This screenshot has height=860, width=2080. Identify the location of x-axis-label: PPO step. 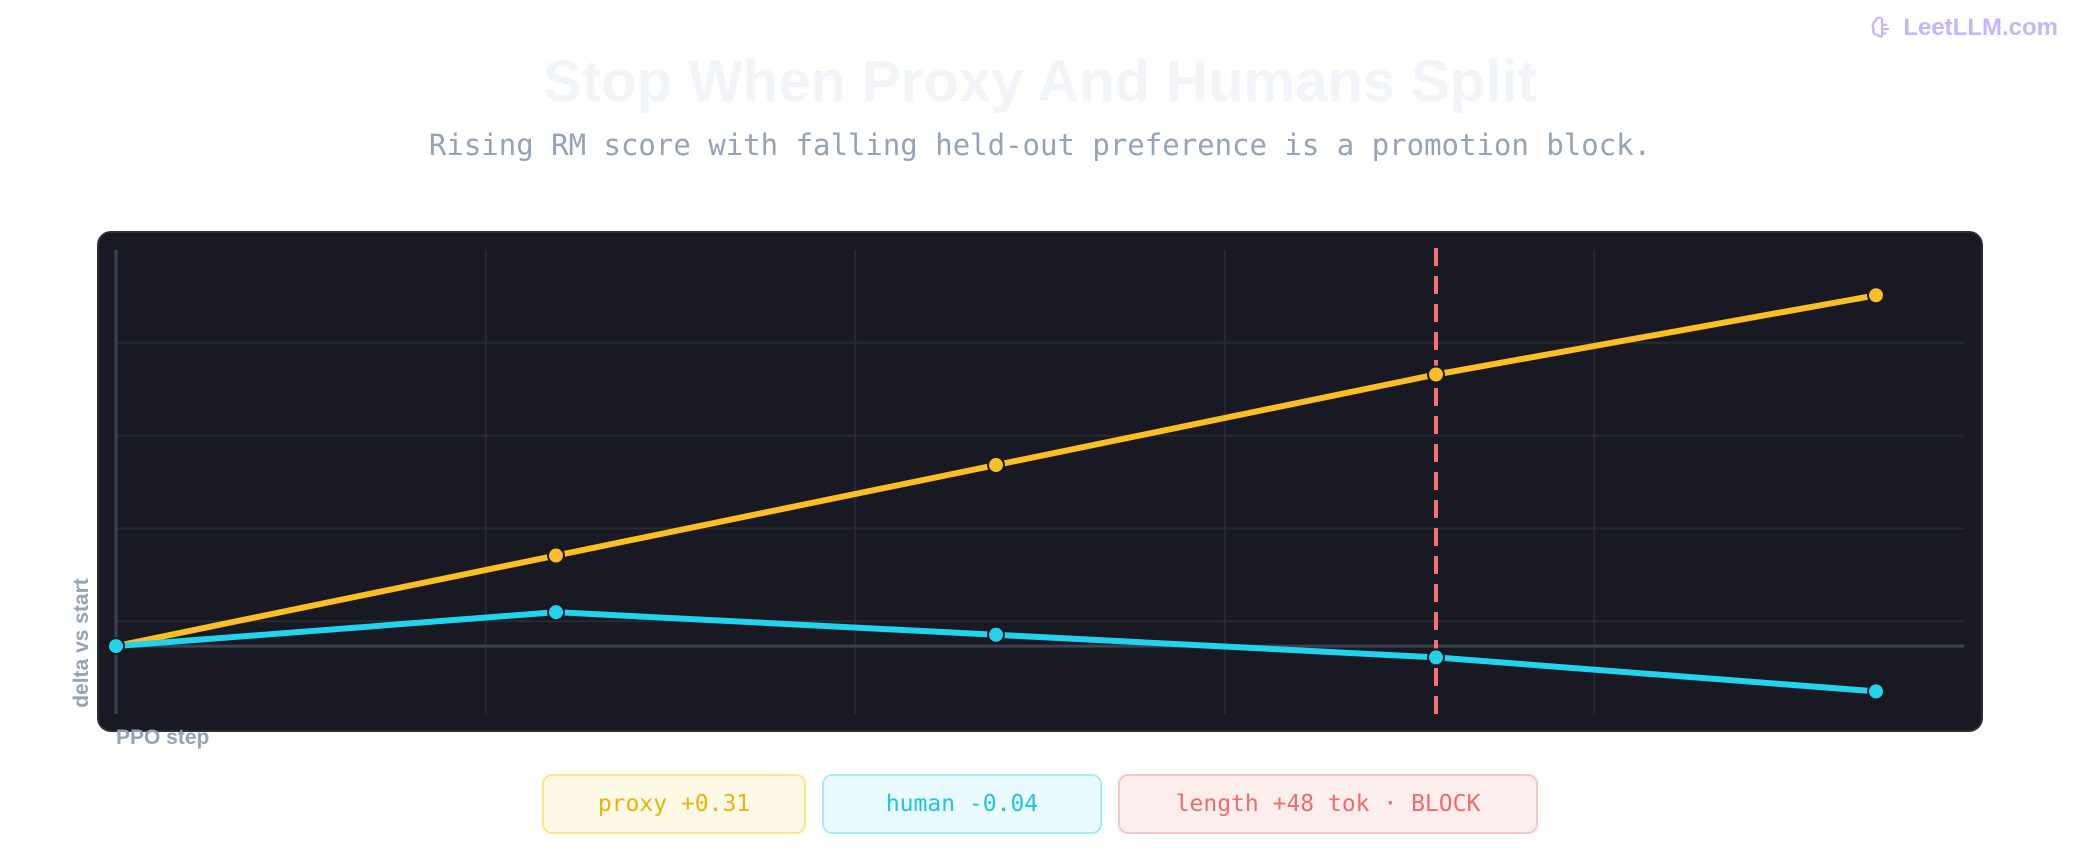
(163, 737).